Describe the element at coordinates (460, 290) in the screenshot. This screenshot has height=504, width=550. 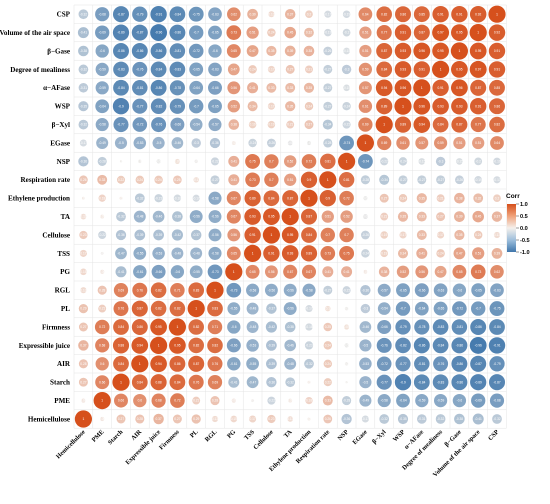
I see `corr-value-label: -0.6` at that location.